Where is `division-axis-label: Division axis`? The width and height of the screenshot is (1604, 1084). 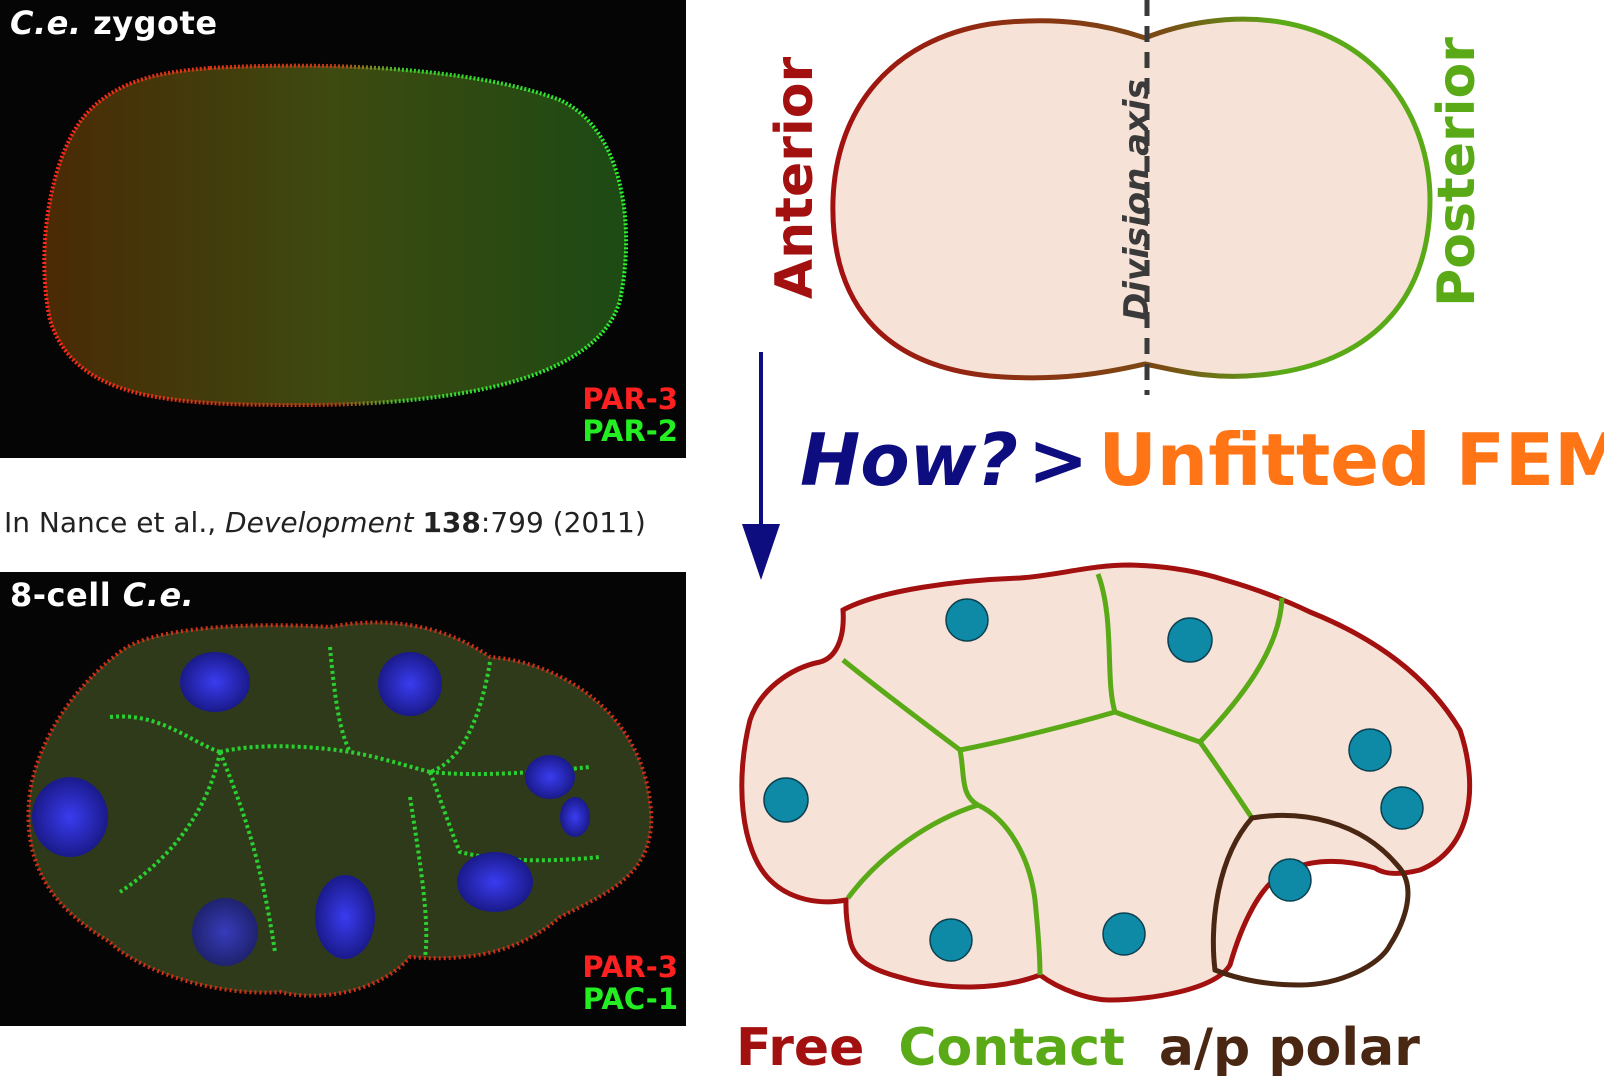
division-axis-label: Division axis is located at coordinates (1137, 200).